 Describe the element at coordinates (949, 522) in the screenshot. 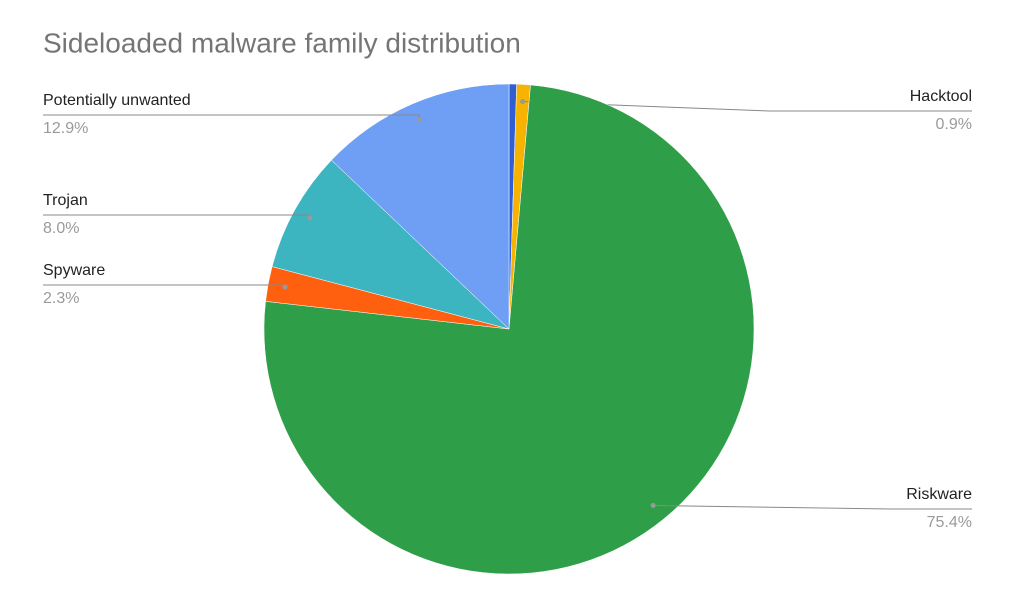

I see `slice-value-label: 75.4%` at that location.